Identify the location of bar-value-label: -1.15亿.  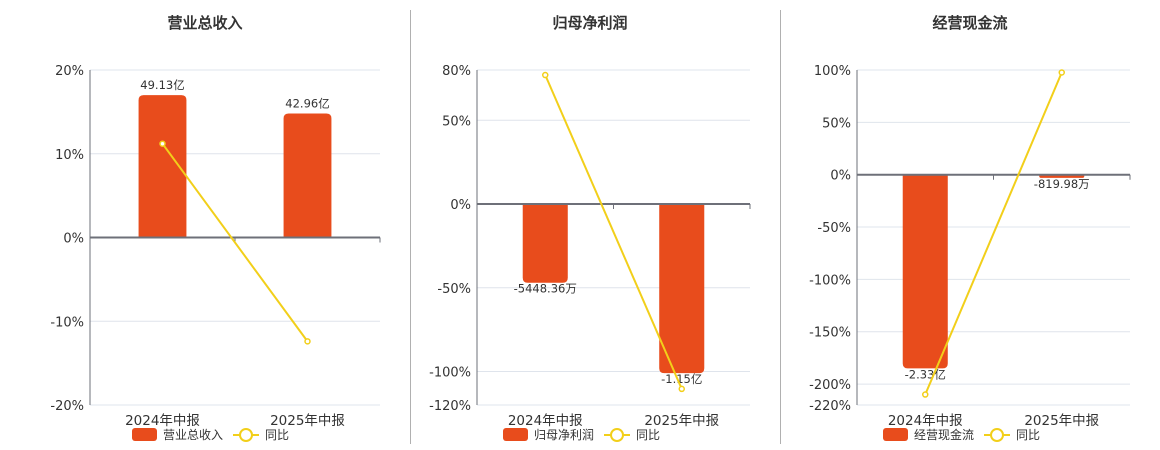
(681, 379).